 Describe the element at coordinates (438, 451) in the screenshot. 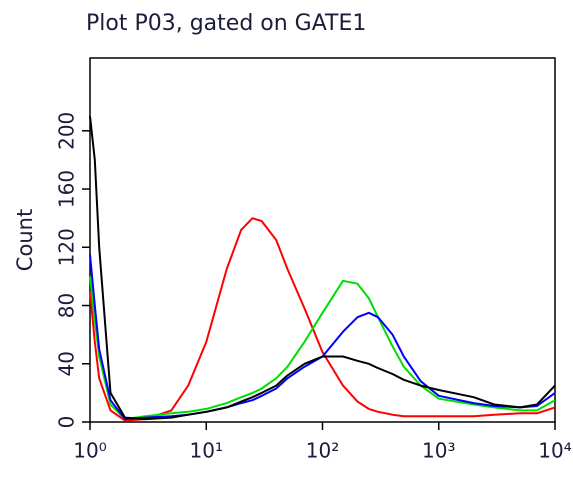

I see `x-tick-label: 10³` at that location.